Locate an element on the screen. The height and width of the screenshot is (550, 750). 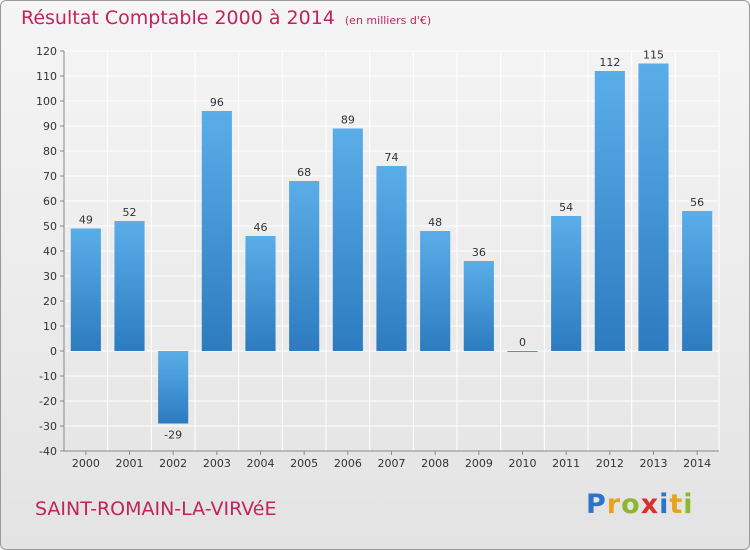
data-label: 52 is located at coordinates (130, 212).